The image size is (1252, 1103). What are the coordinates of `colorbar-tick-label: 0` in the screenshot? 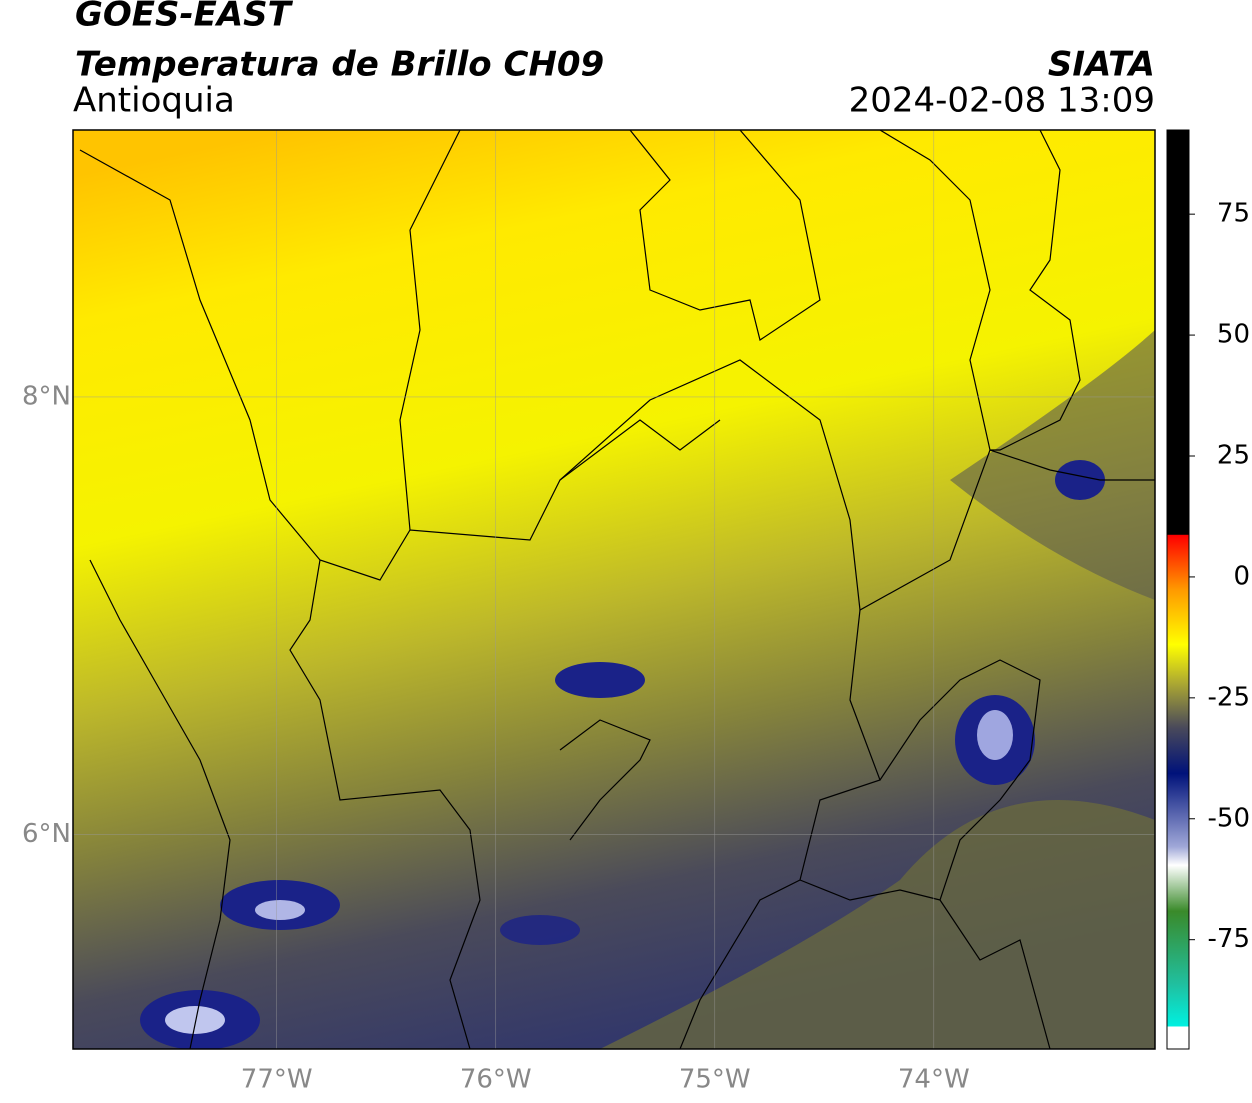 It's located at (1241, 576).